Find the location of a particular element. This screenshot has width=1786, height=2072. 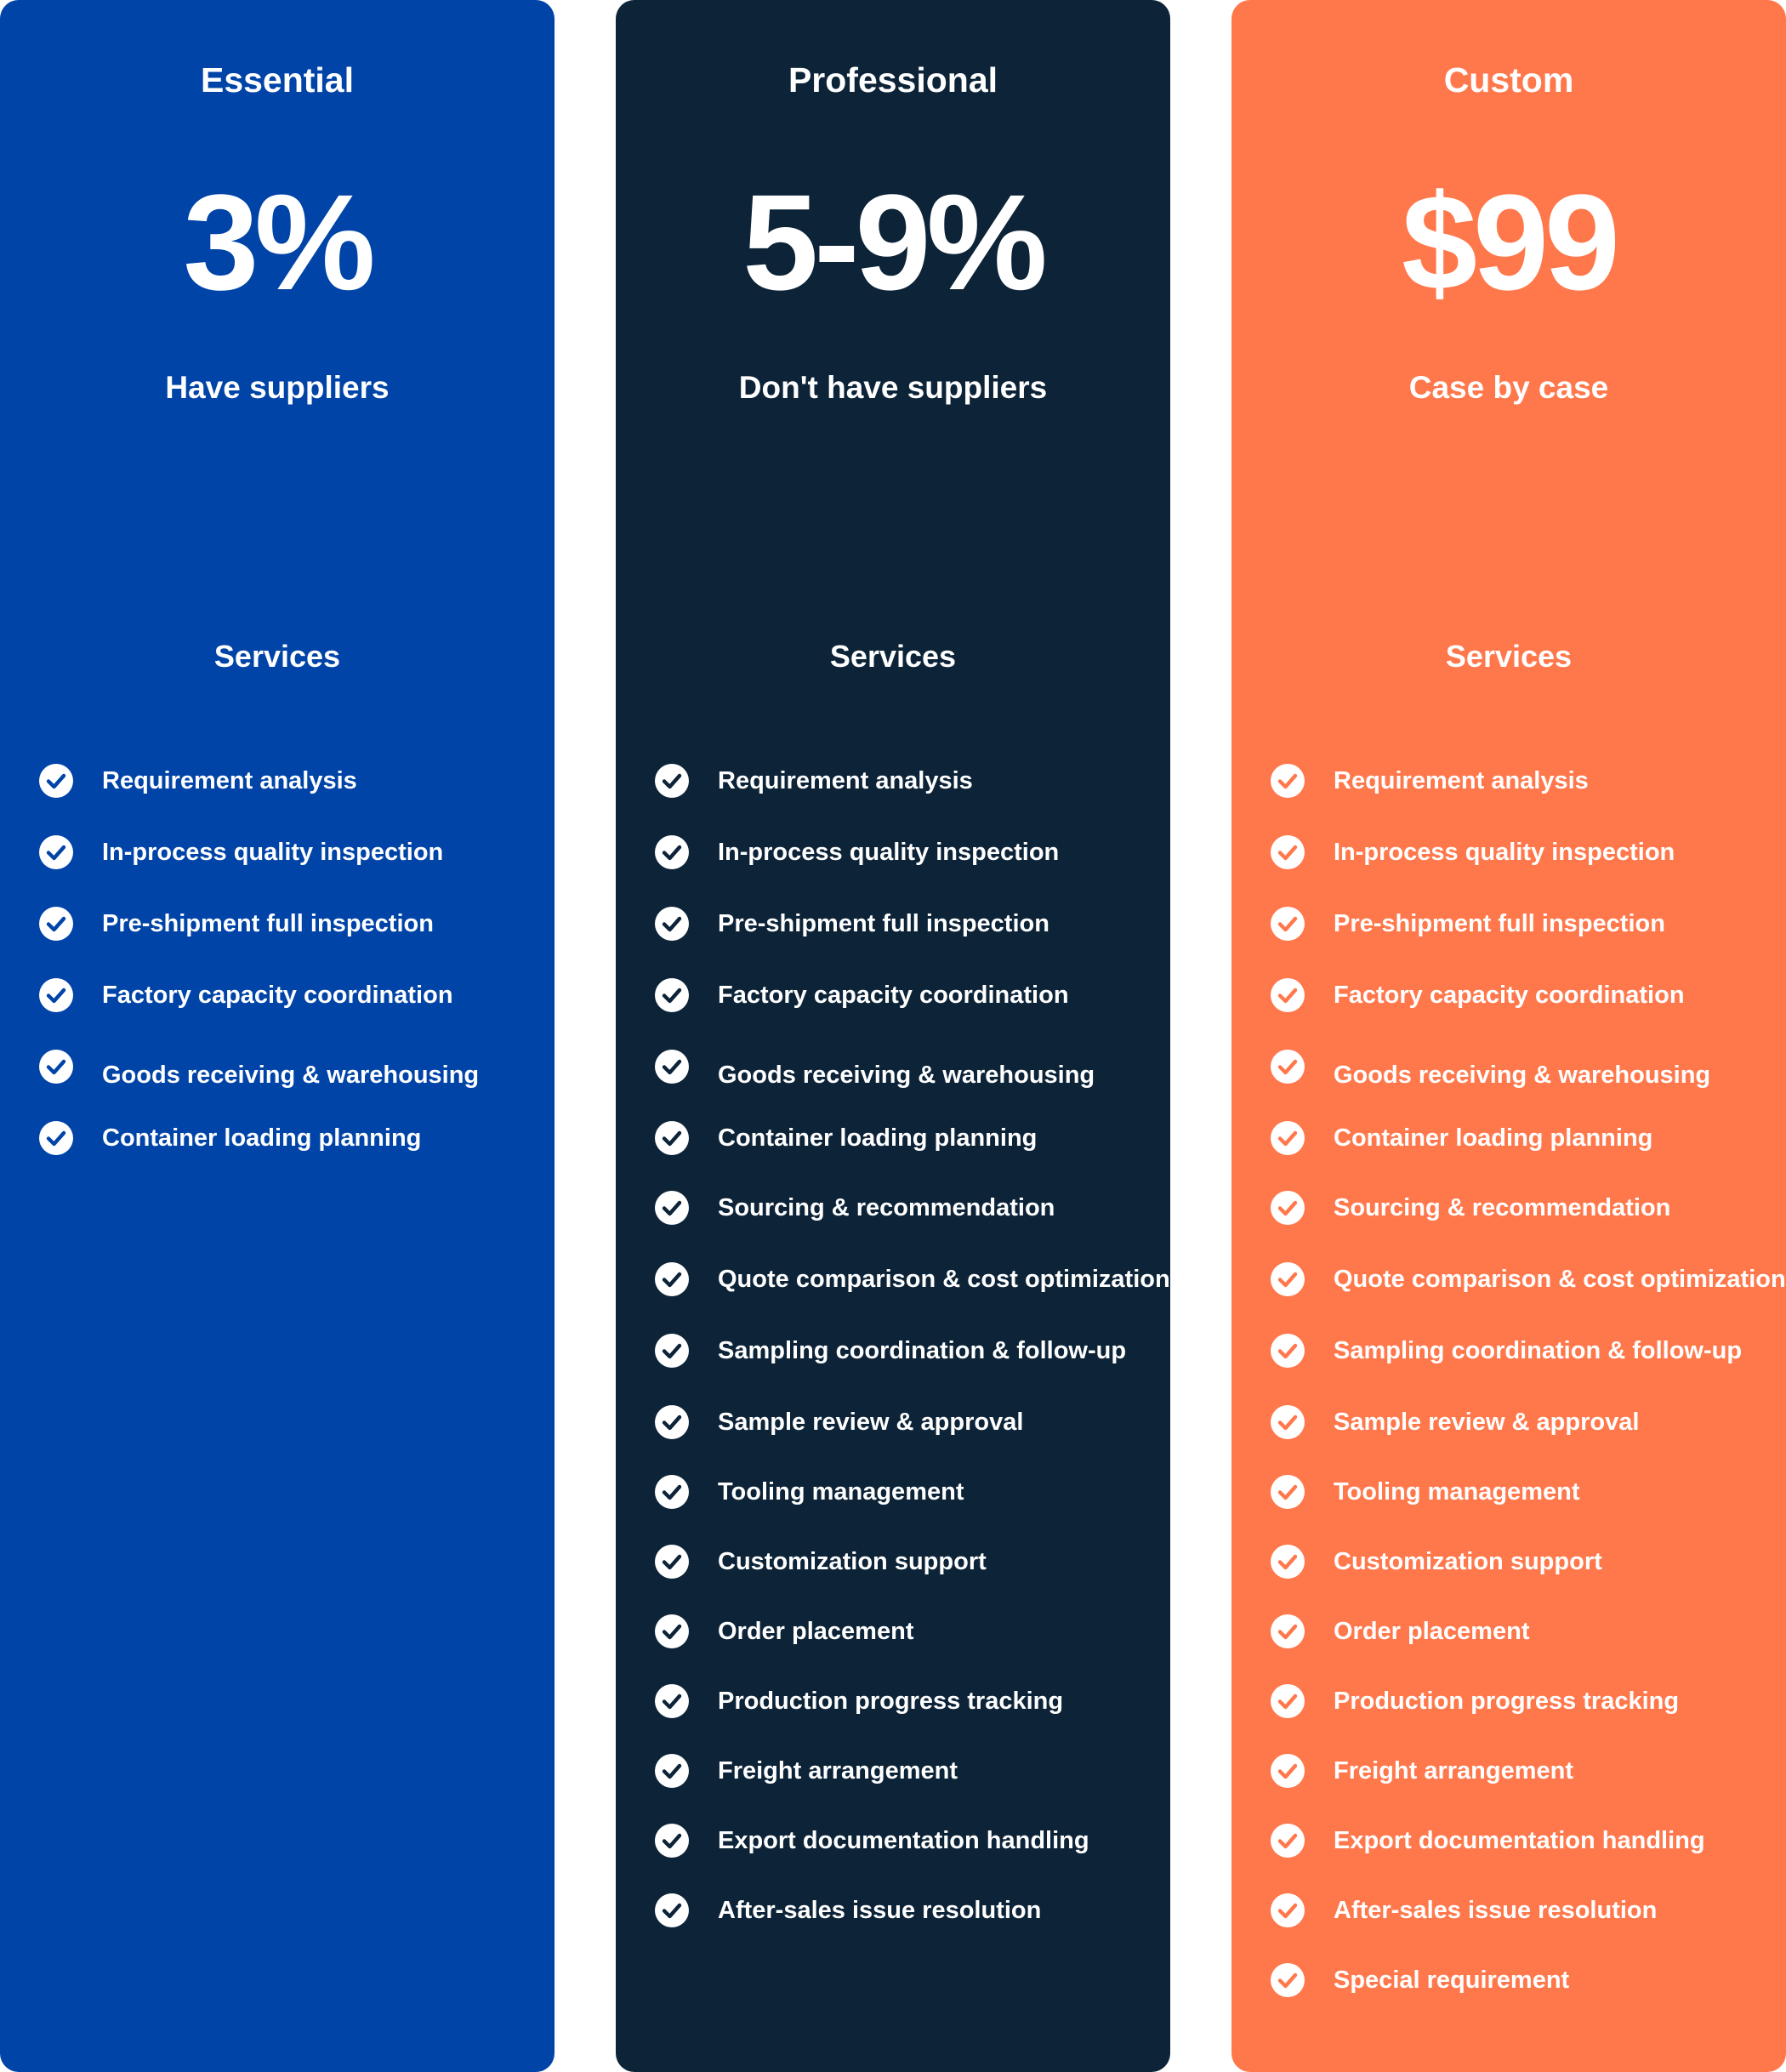

service-label: Factory capacity coordination is located at coordinates (893, 995).